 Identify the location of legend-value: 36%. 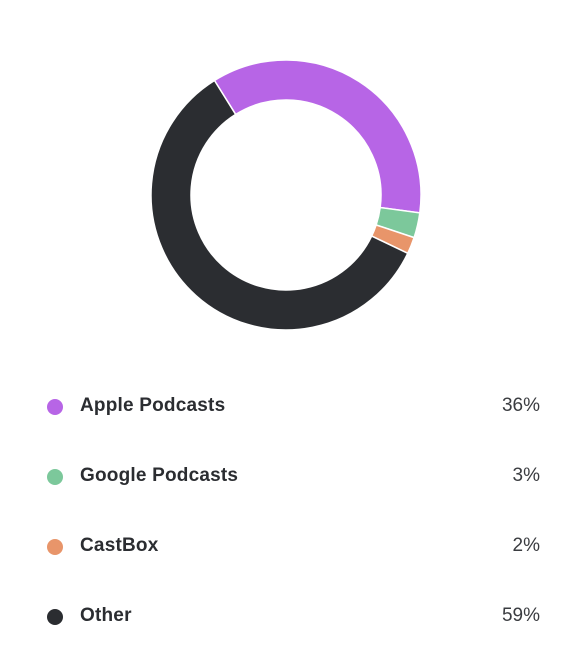
(520, 405).